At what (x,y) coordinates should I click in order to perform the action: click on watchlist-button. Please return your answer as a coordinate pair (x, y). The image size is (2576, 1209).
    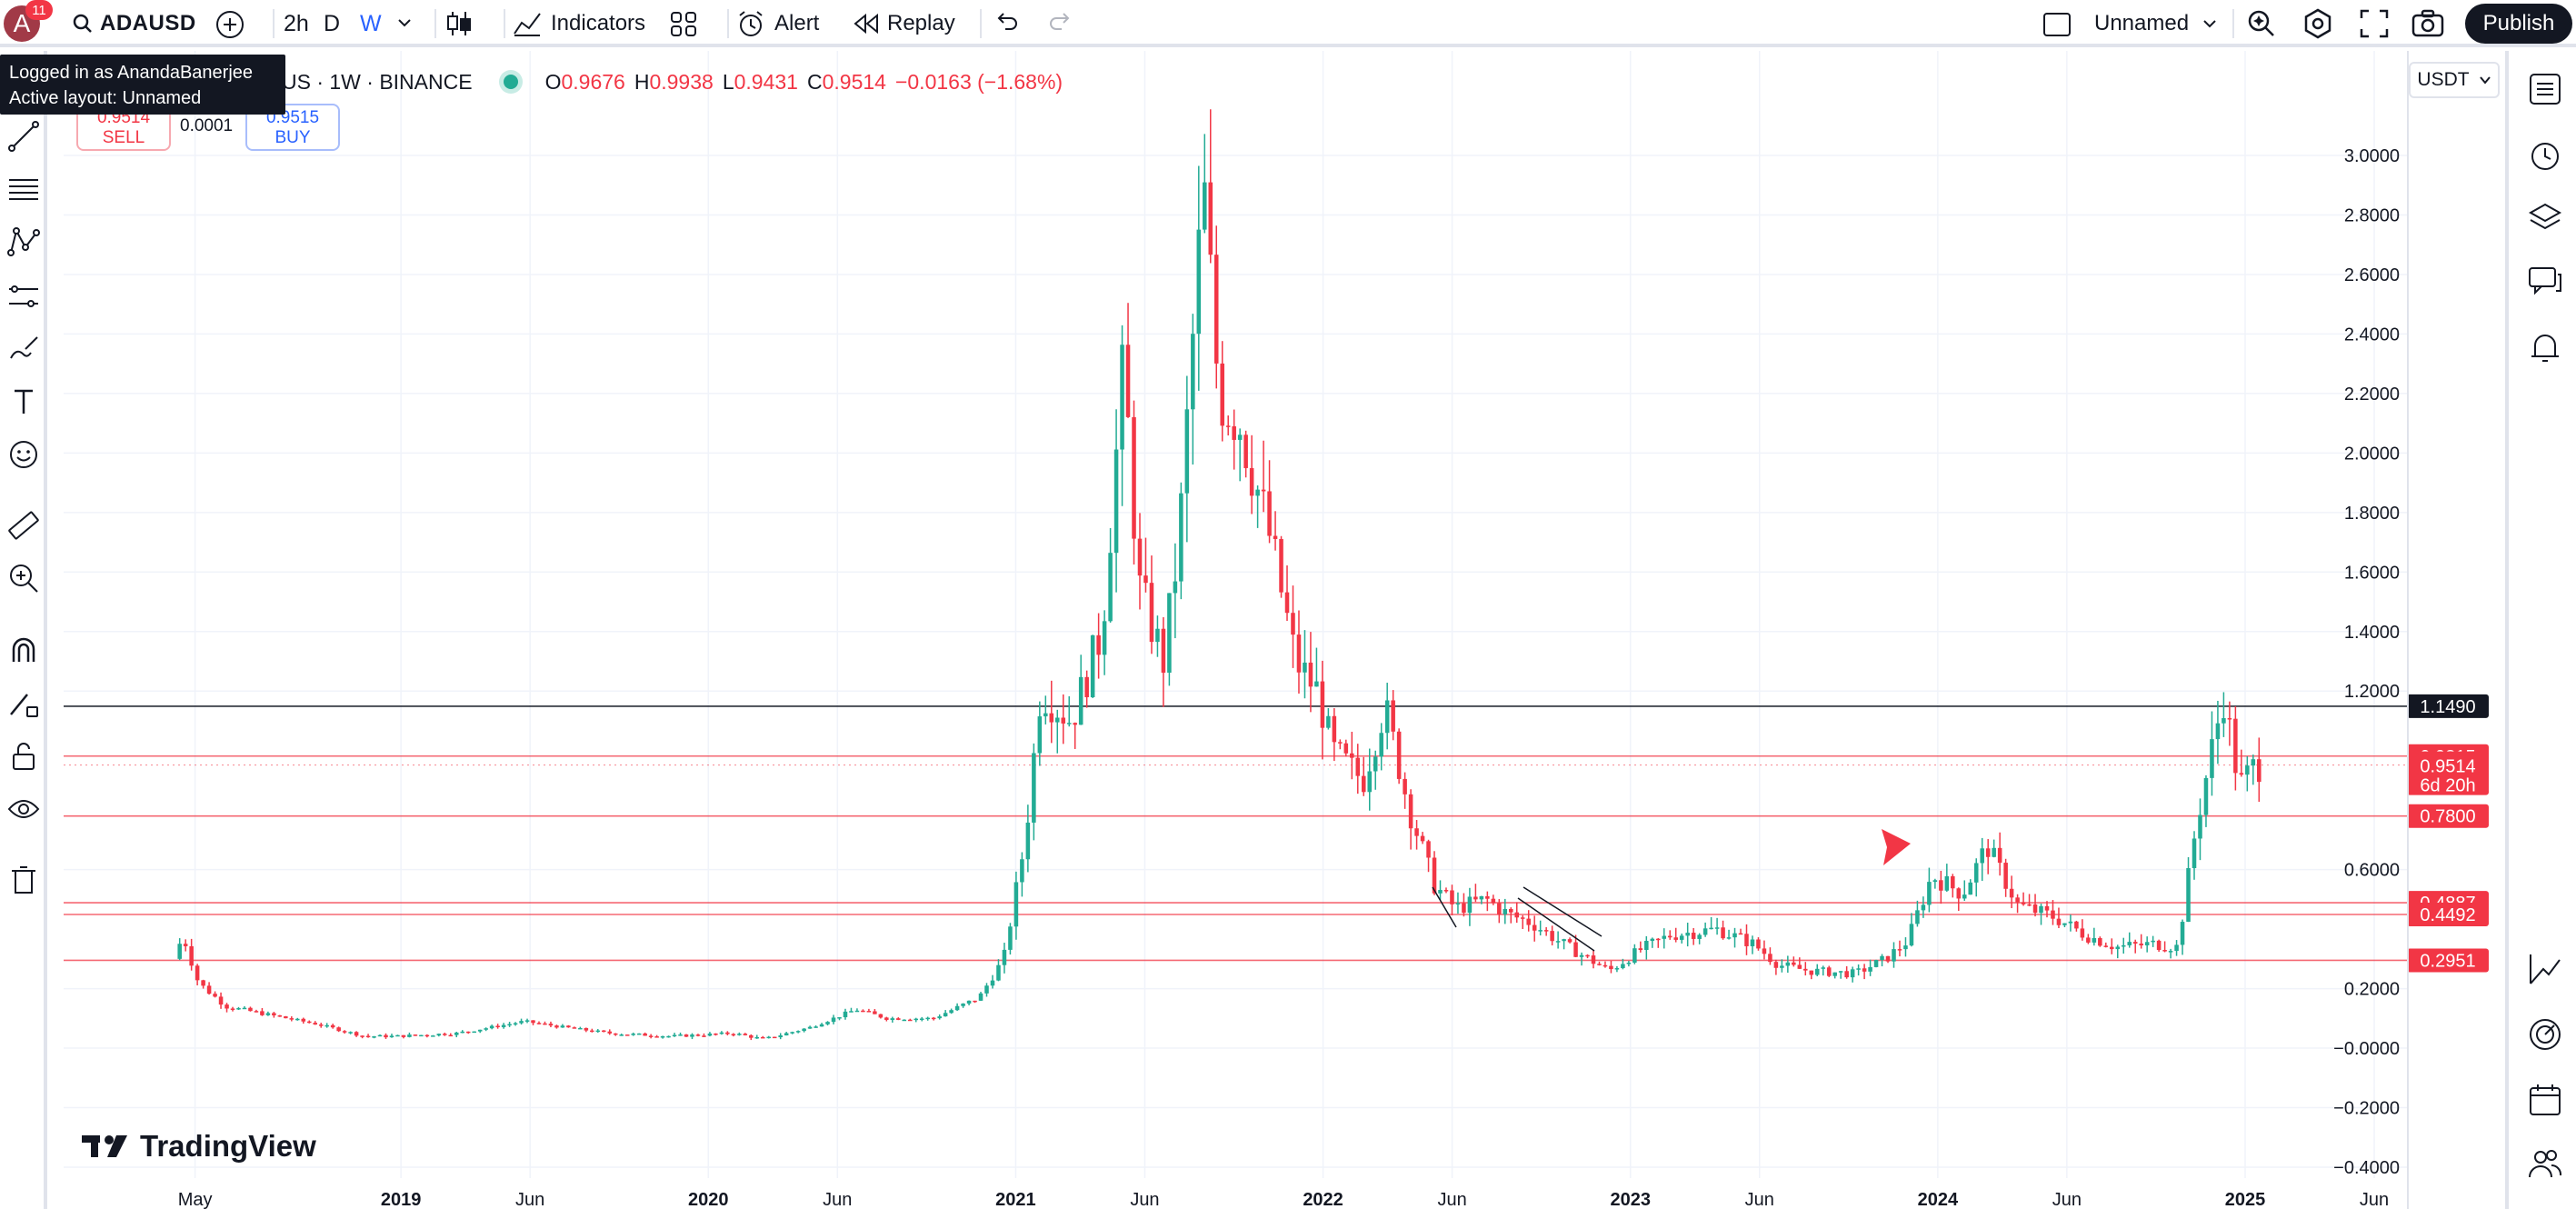
    Looking at the image, I should click on (2545, 89).